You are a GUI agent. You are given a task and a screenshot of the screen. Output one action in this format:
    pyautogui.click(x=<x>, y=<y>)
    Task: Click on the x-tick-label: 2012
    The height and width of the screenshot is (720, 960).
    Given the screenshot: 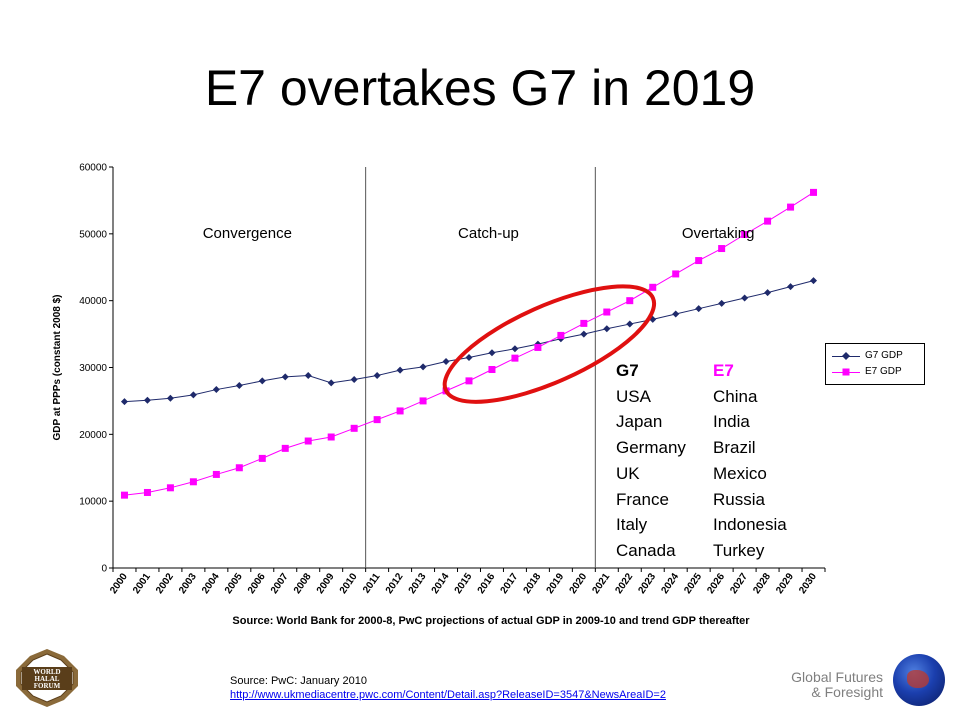 What is the action you would take?
    pyautogui.click(x=395, y=583)
    